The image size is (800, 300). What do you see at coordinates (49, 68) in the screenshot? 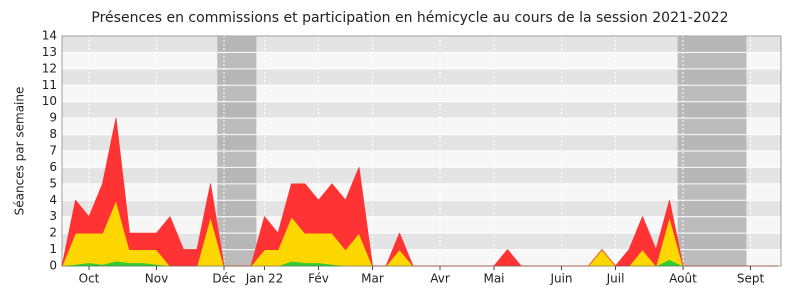
I see `y-tick-label: 12` at bounding box center [49, 68].